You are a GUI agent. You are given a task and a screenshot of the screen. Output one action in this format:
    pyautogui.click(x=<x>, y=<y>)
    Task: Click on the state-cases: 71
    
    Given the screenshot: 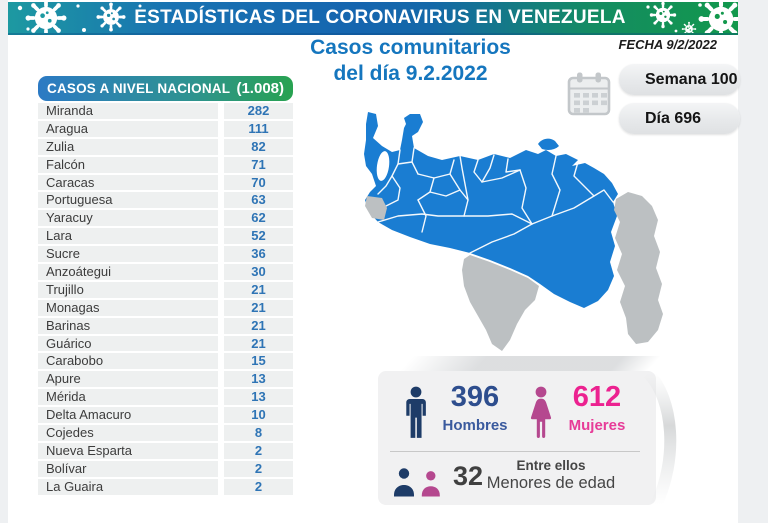 What is the action you would take?
    pyautogui.click(x=258, y=164)
    